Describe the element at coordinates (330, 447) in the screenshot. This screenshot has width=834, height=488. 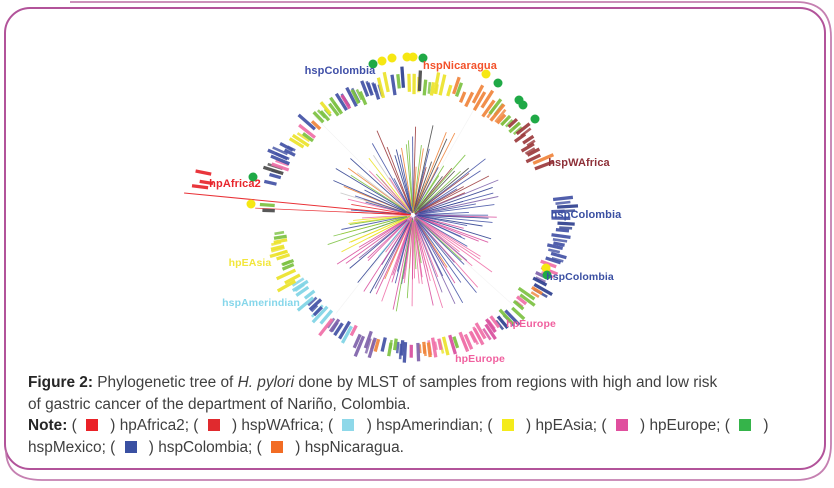
I see `legend-item: ( ) hspNicaragua.` at that location.